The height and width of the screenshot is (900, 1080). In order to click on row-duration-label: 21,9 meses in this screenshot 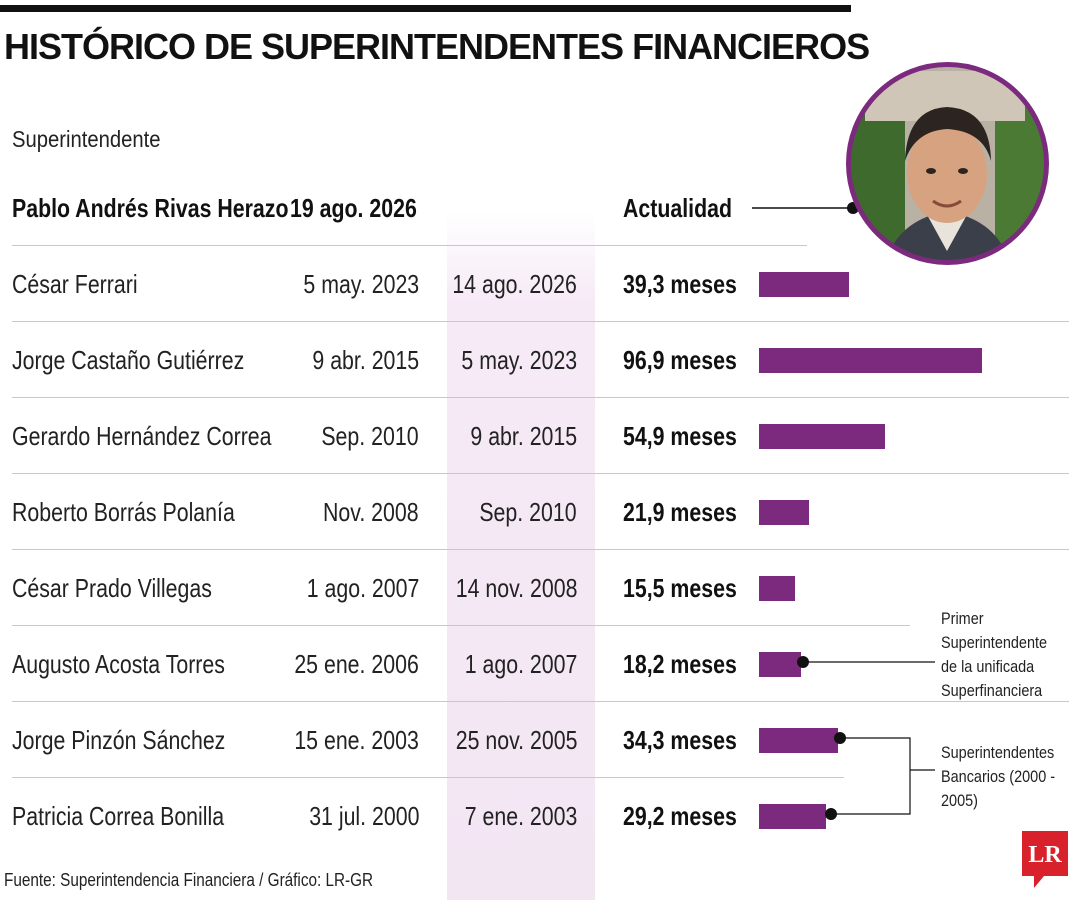, I will do `click(680, 512)`.